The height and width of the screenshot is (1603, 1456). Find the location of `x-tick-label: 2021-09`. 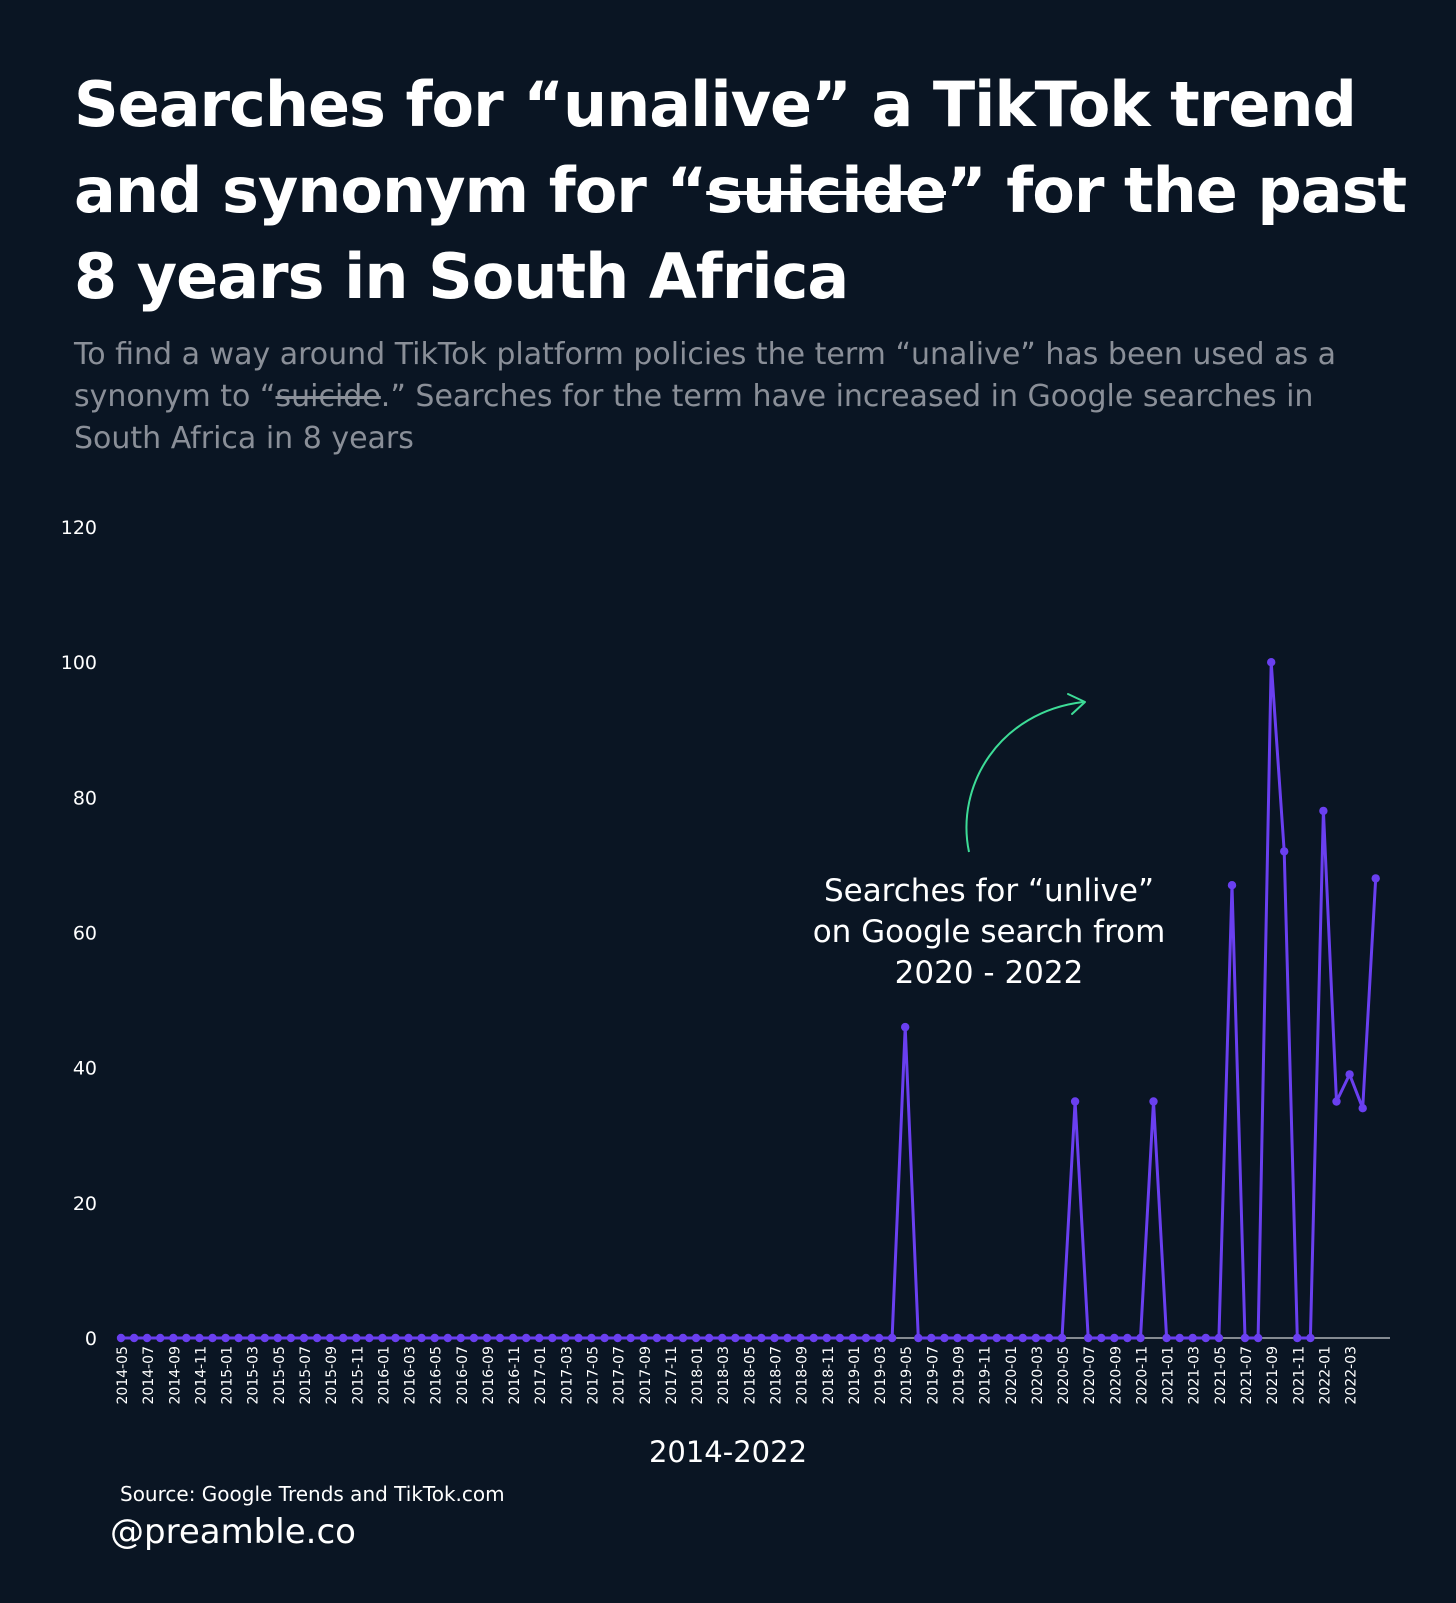

x-tick-label: 2021-09 is located at coordinates (1273, 1375).